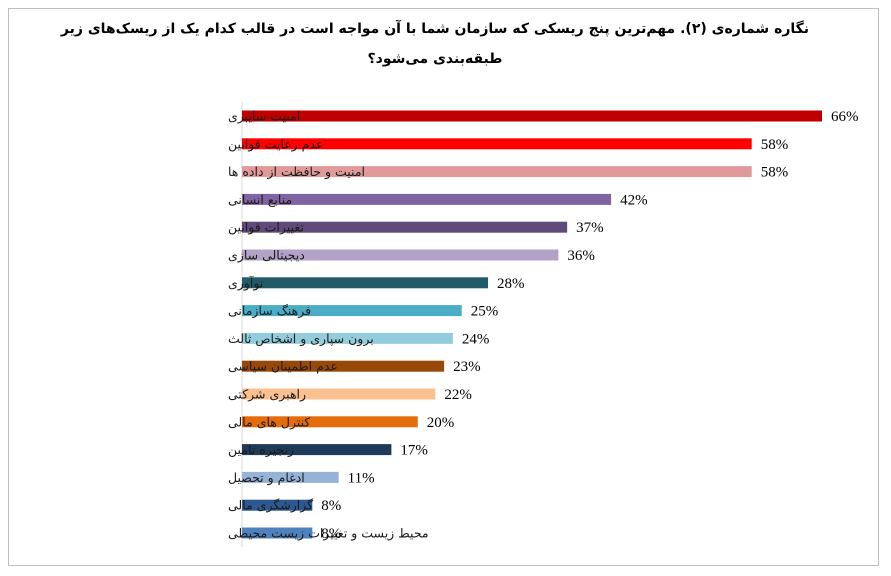 This screenshot has width=891, height=576. I want to click on value-label: 22%, so click(458, 395).